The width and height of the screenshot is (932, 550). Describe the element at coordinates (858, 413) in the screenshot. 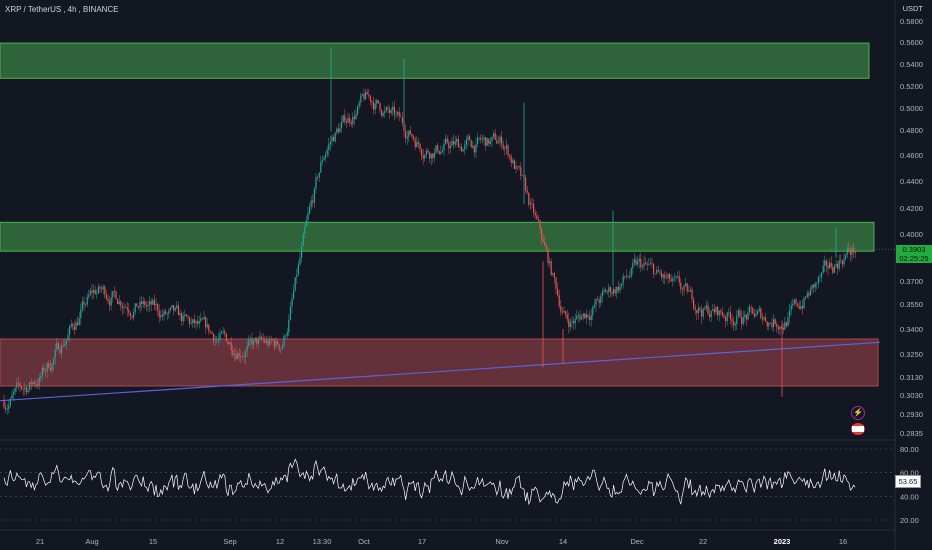

I see `lightning-icon: ⚡` at that location.